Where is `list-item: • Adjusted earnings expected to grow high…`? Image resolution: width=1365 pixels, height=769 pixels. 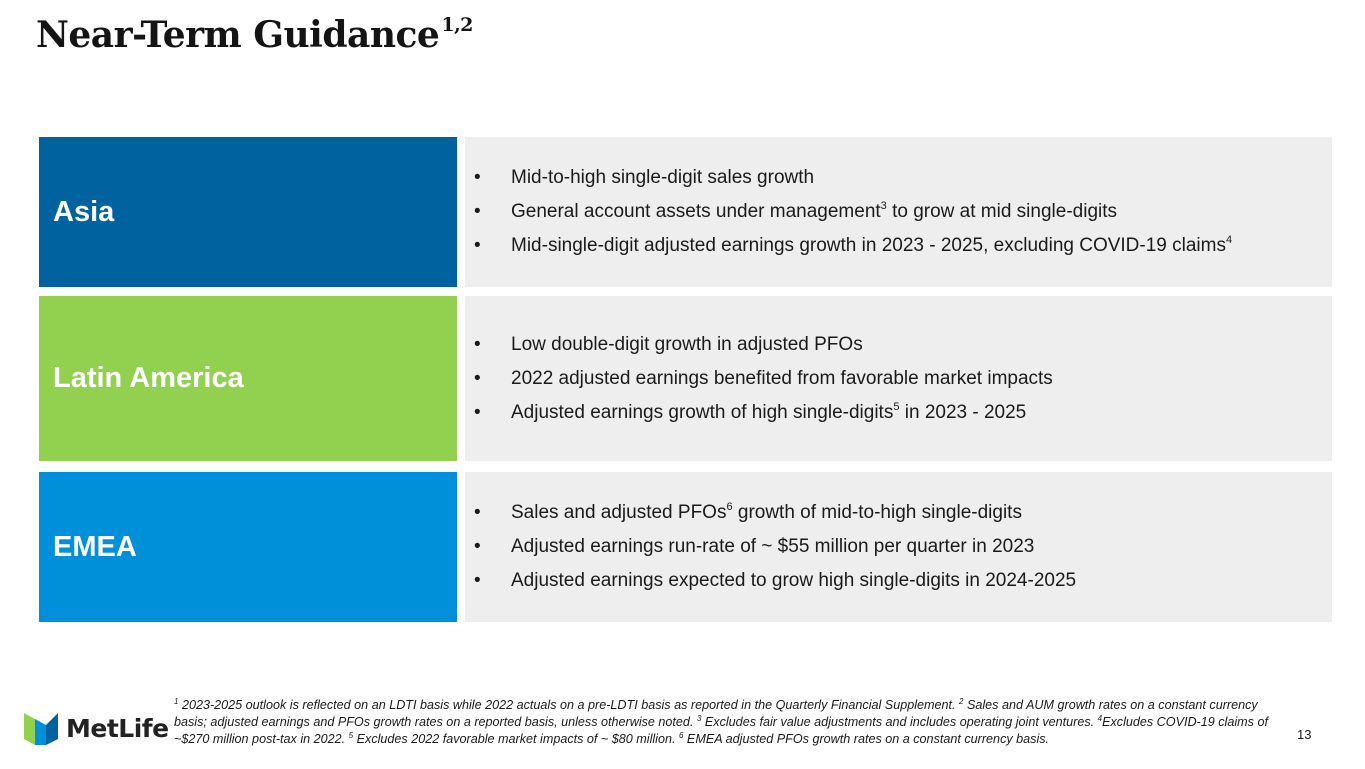
list-item: • Adjusted earnings expected to grow high… is located at coordinates (903, 581).